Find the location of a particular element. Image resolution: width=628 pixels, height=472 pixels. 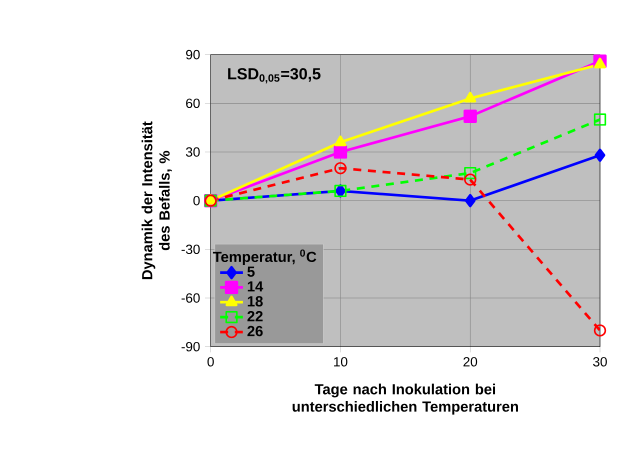

y-tick-label: -90 is located at coordinates (191, 347).